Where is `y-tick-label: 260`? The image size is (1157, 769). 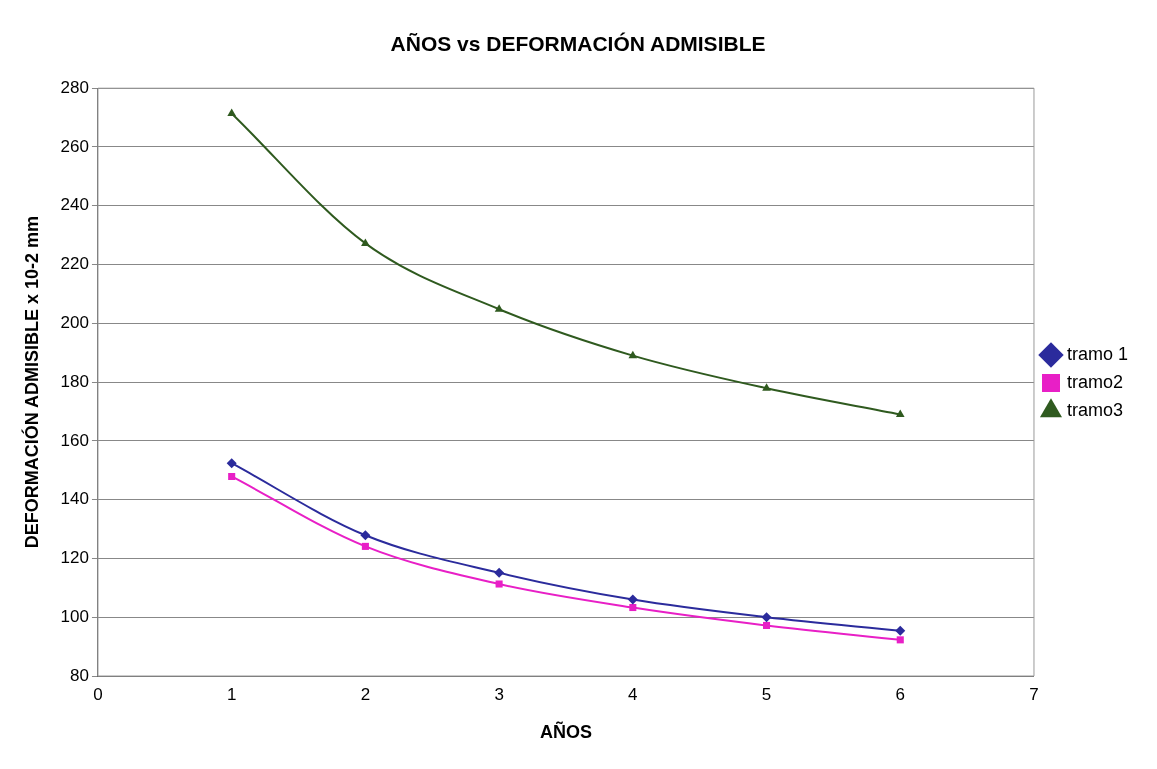
y-tick-label: 260 is located at coordinates (74, 146).